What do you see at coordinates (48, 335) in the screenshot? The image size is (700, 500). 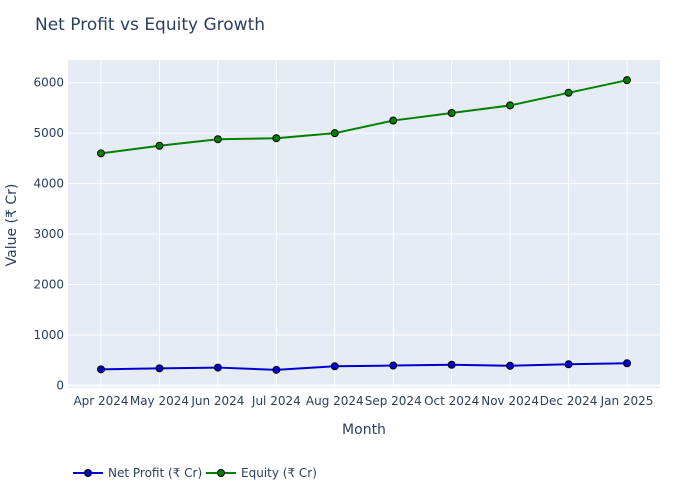 I see `y-tick-label: 1000` at bounding box center [48, 335].